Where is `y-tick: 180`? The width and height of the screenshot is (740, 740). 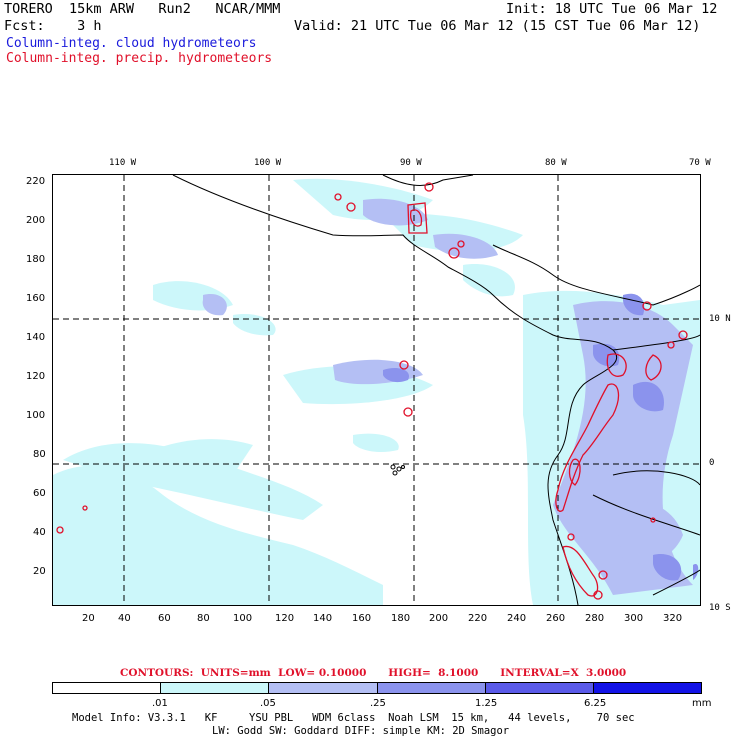
y-tick: 180 is located at coordinates (36, 259).